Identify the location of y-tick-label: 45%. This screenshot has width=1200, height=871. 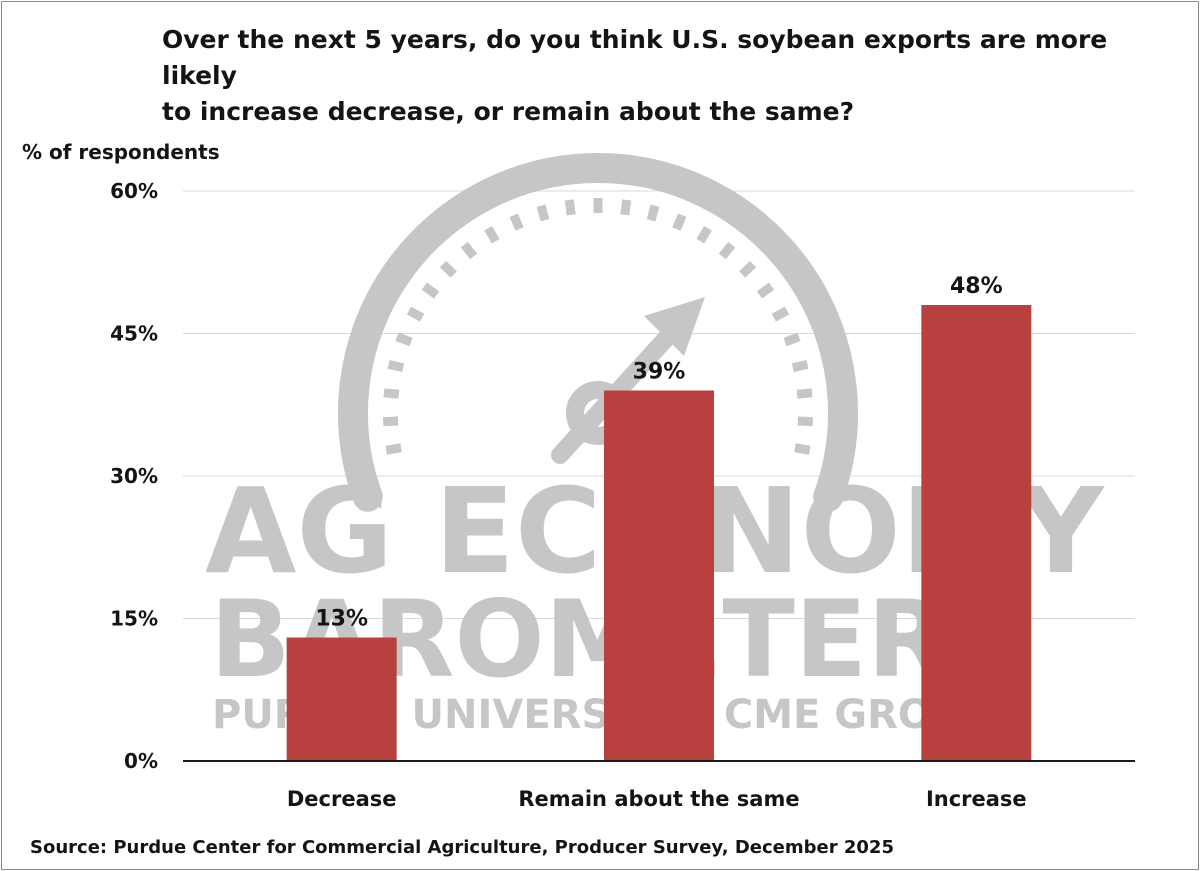
(134, 334).